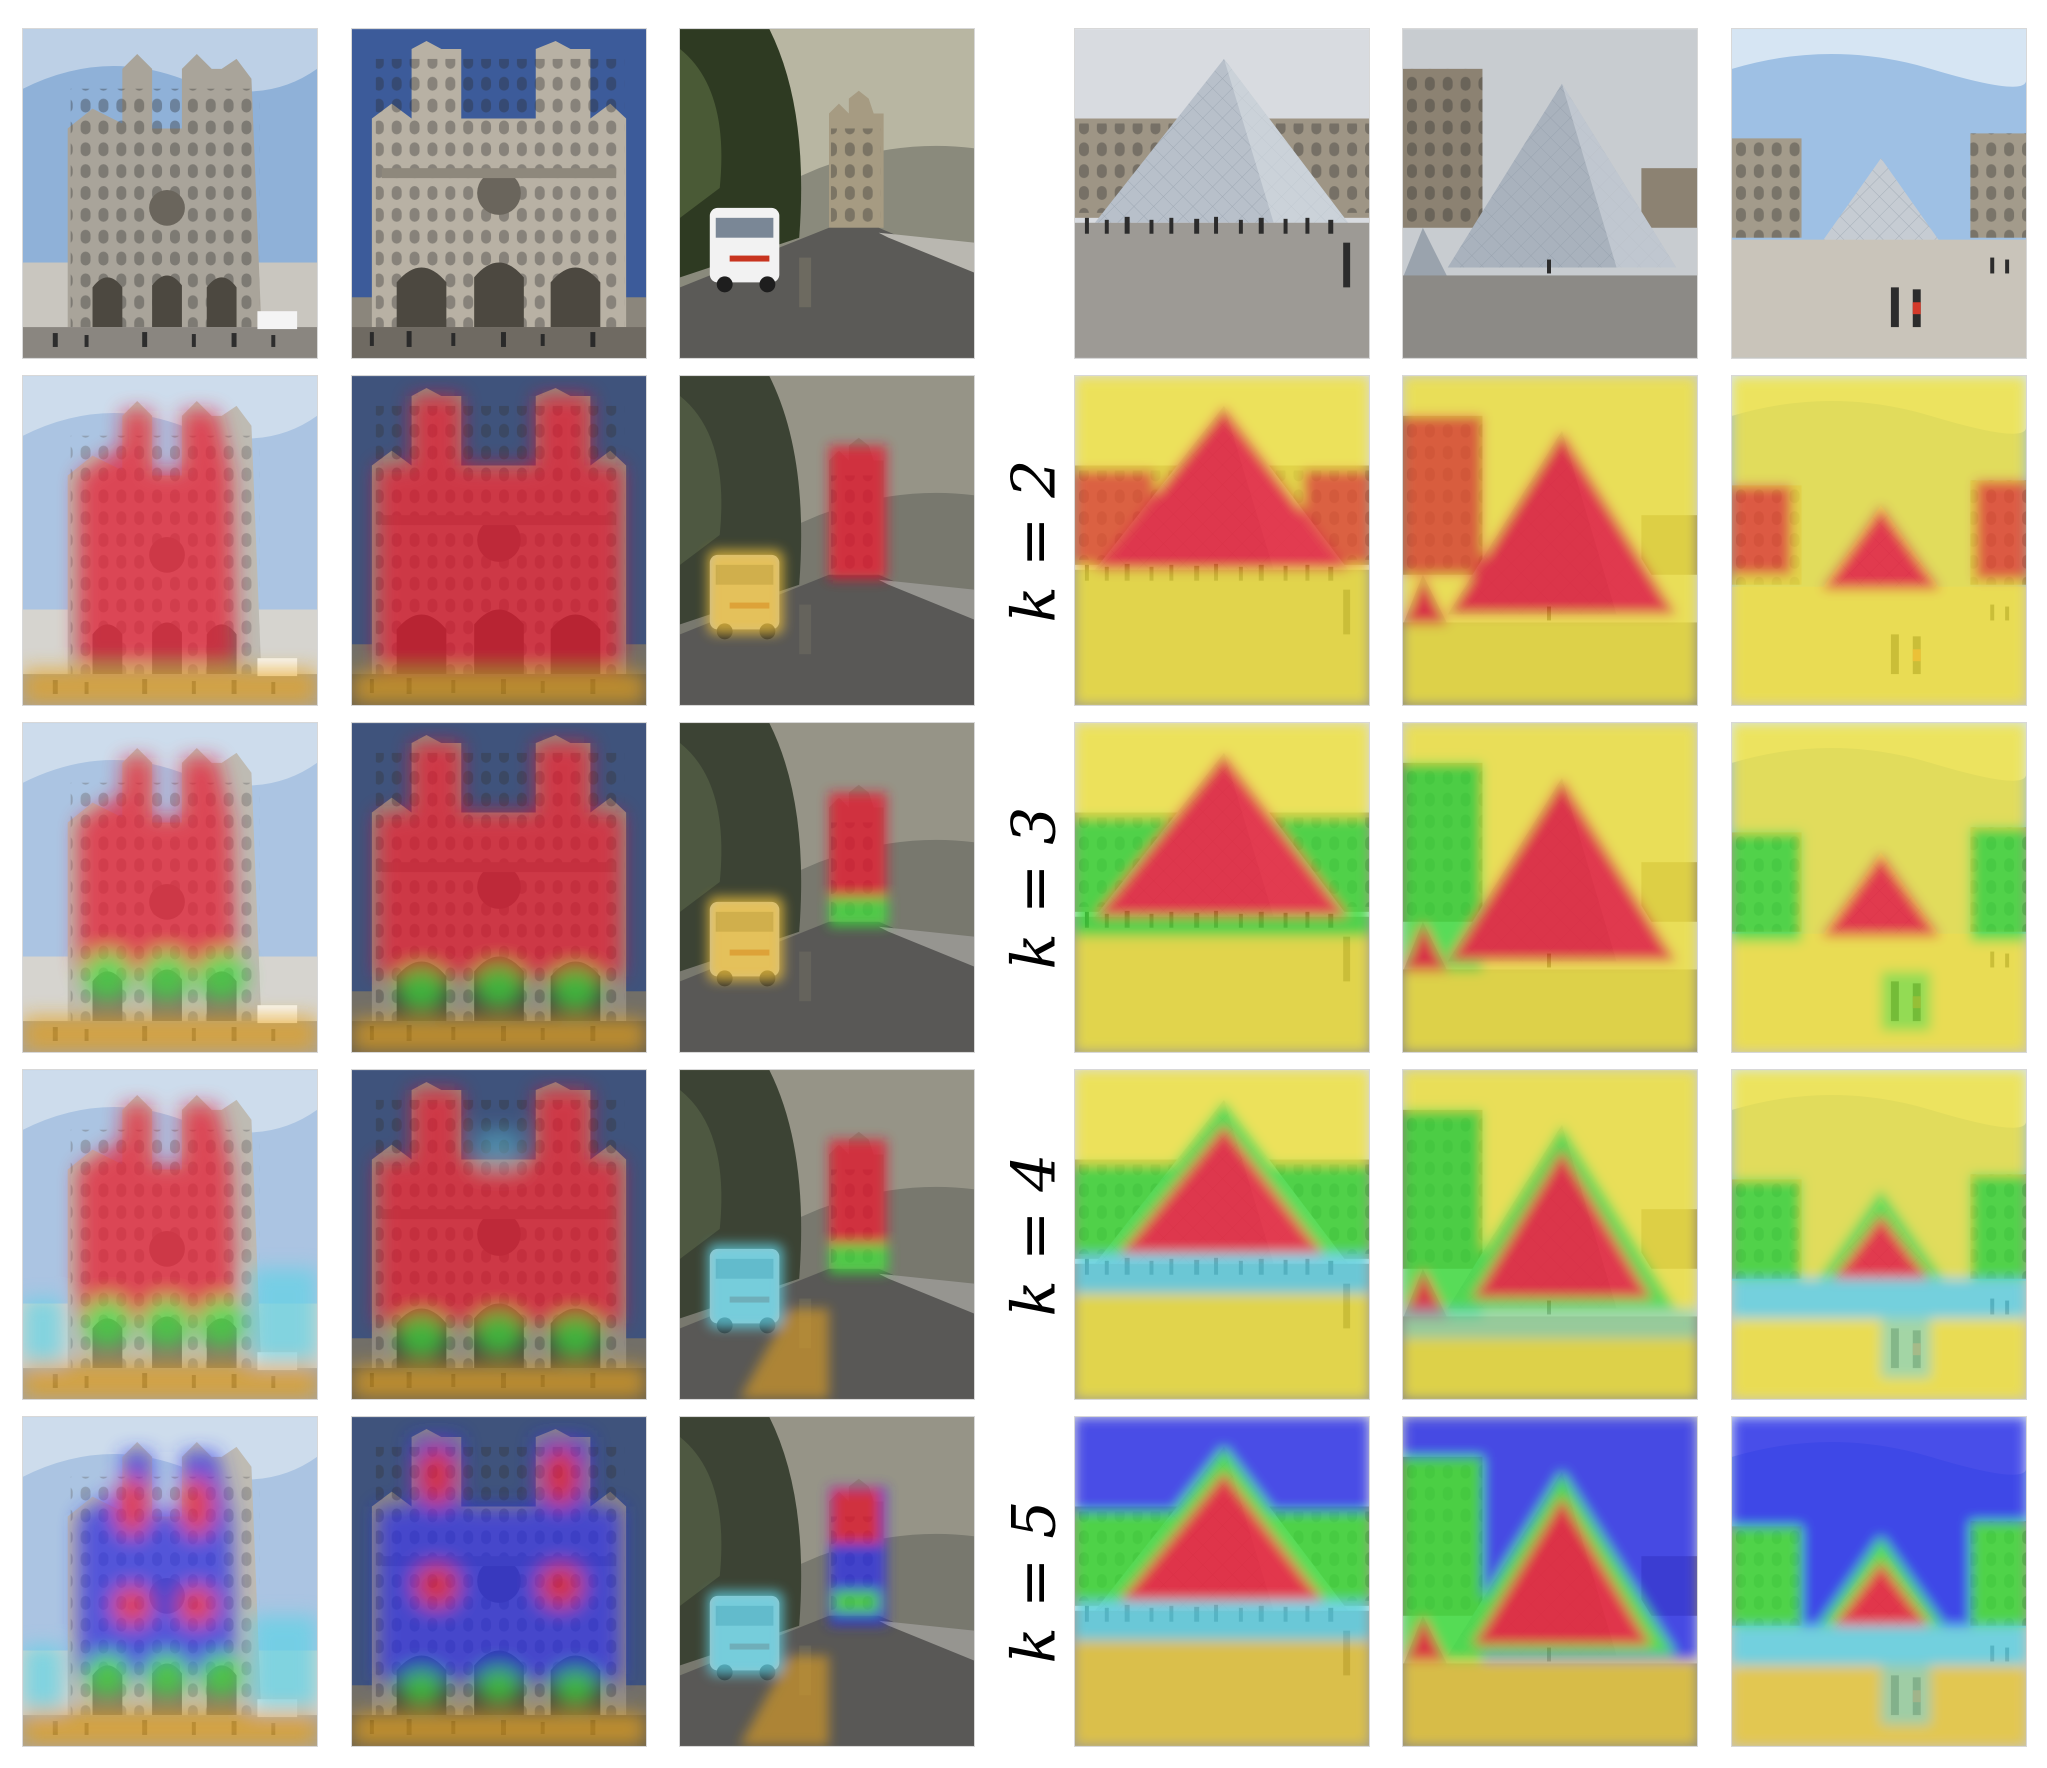 The image size is (2047, 1768). What do you see at coordinates (1222, 1581) in the screenshot?
I see `heatmap-k5-louvre-crowd` at bounding box center [1222, 1581].